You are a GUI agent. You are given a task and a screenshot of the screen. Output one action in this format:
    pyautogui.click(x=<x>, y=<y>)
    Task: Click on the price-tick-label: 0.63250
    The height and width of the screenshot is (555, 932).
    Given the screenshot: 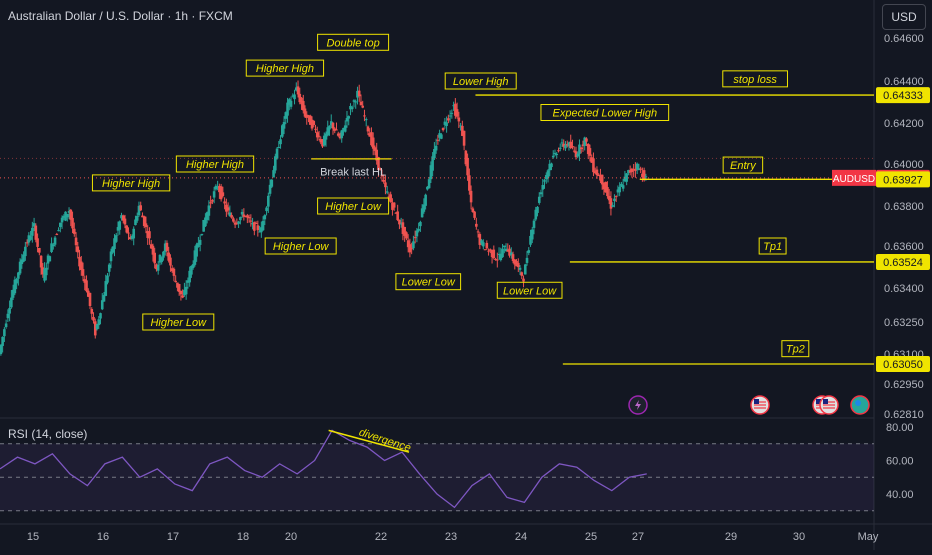 What is the action you would take?
    pyautogui.click(x=904, y=323)
    